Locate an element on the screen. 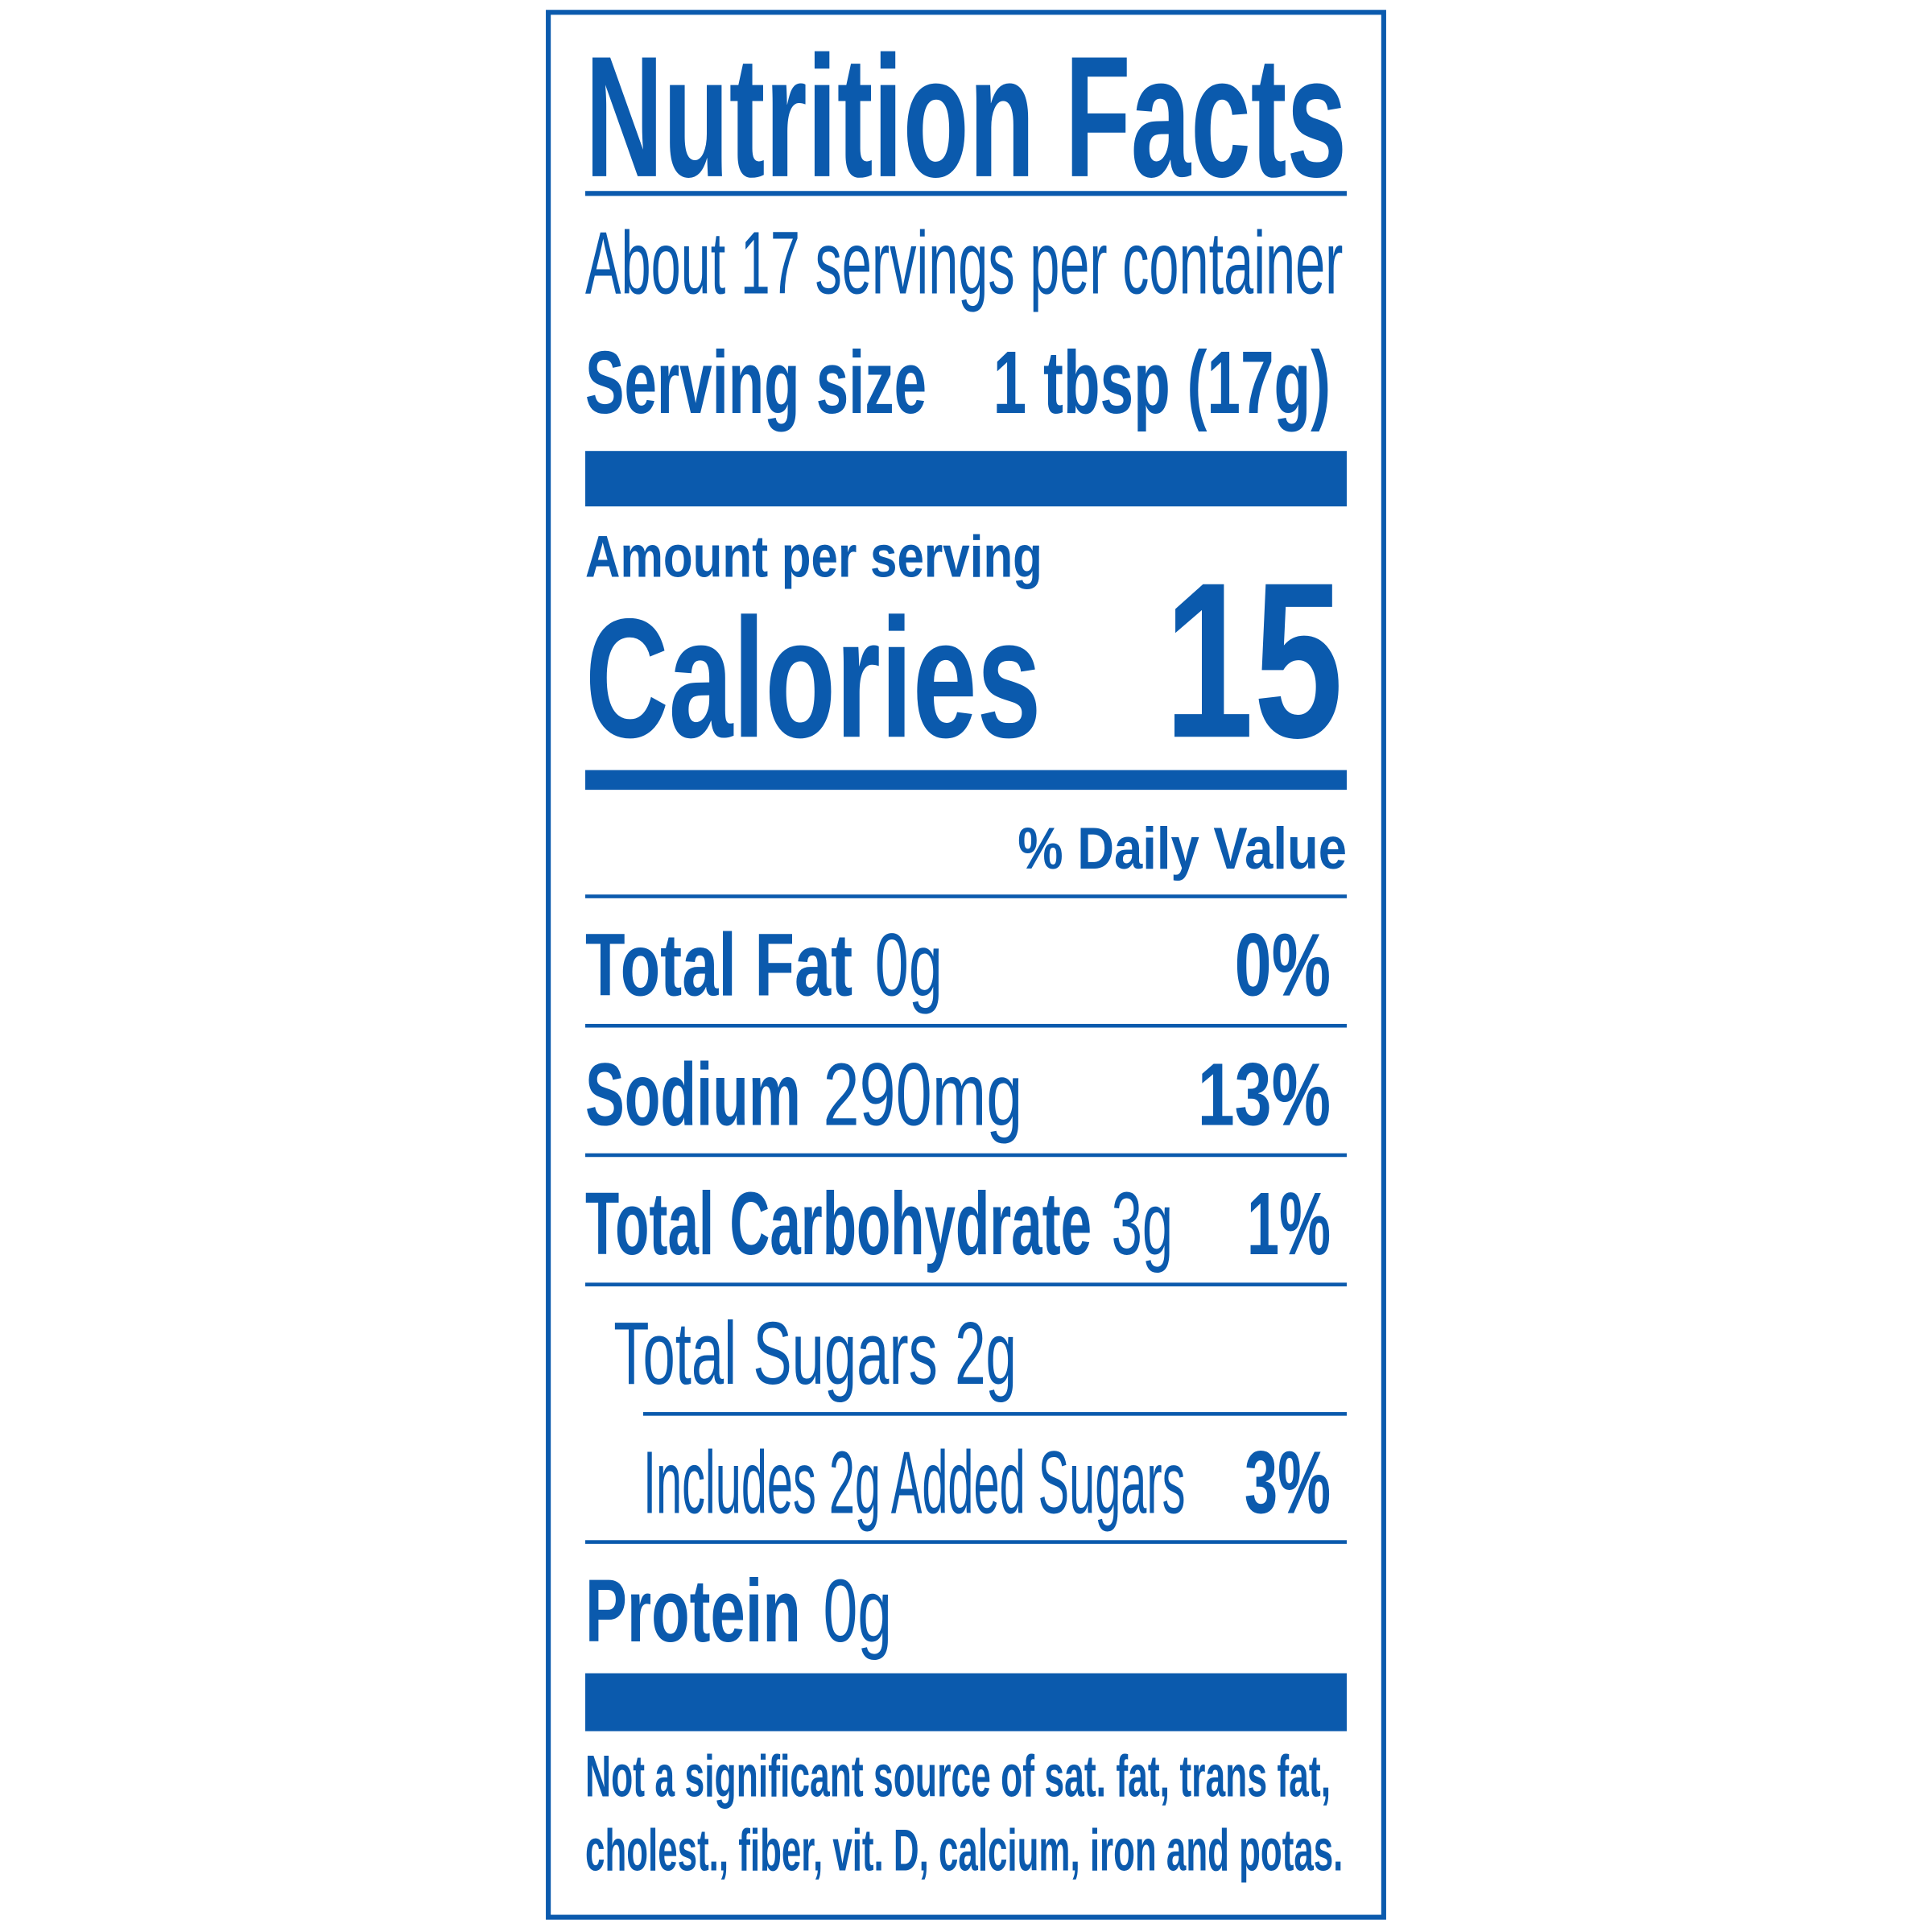  serving-size-label: Serving size is located at coordinates (756, 382).